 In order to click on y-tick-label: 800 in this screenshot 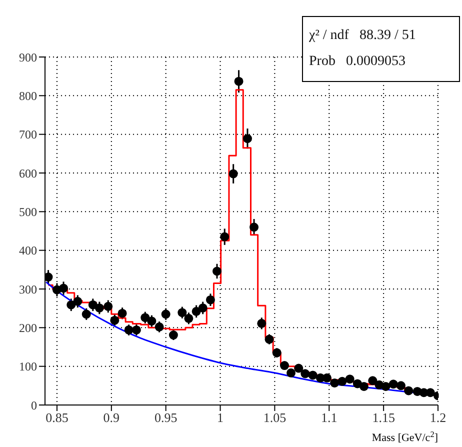, I will do `click(28, 95)`.